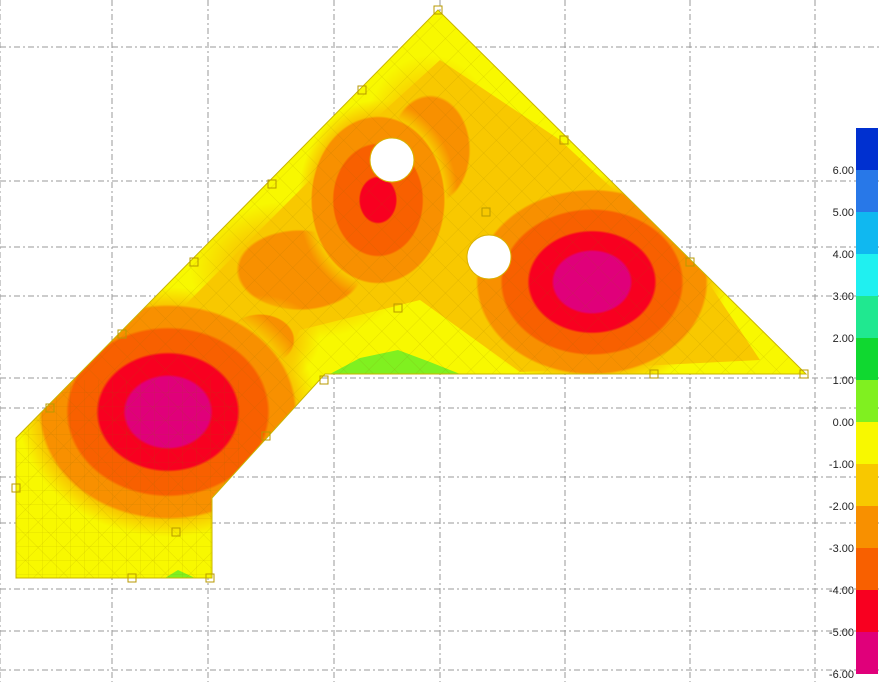  What do you see at coordinates (841, 507) in the screenshot?
I see `legend-label: -2.00` at bounding box center [841, 507].